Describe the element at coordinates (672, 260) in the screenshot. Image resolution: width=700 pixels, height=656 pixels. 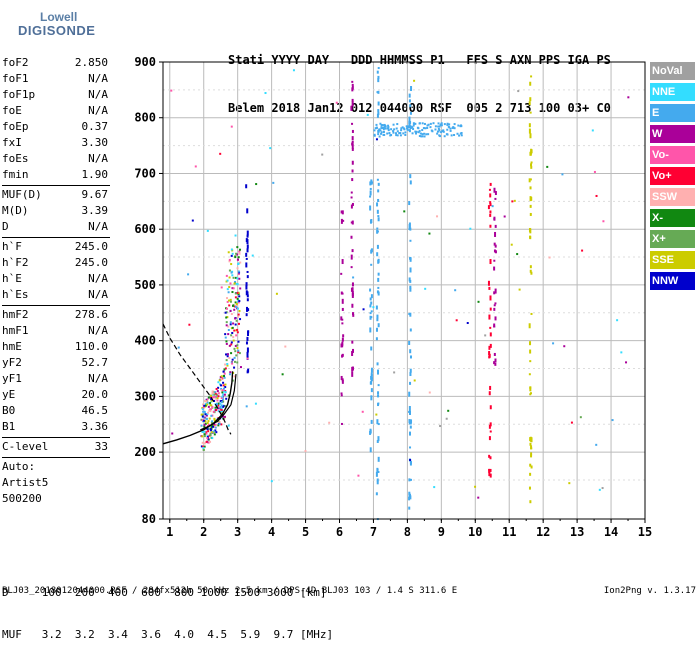
I see `legend-item-sse: SSE` at that location.